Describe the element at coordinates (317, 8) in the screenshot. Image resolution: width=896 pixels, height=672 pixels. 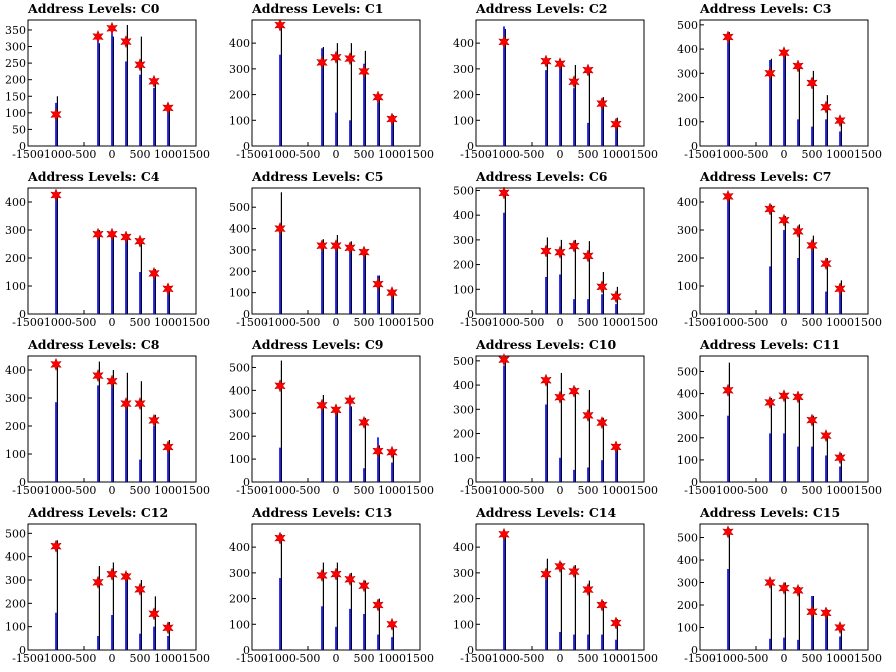
I see `chart-title: Address Levels: C1` at that location.